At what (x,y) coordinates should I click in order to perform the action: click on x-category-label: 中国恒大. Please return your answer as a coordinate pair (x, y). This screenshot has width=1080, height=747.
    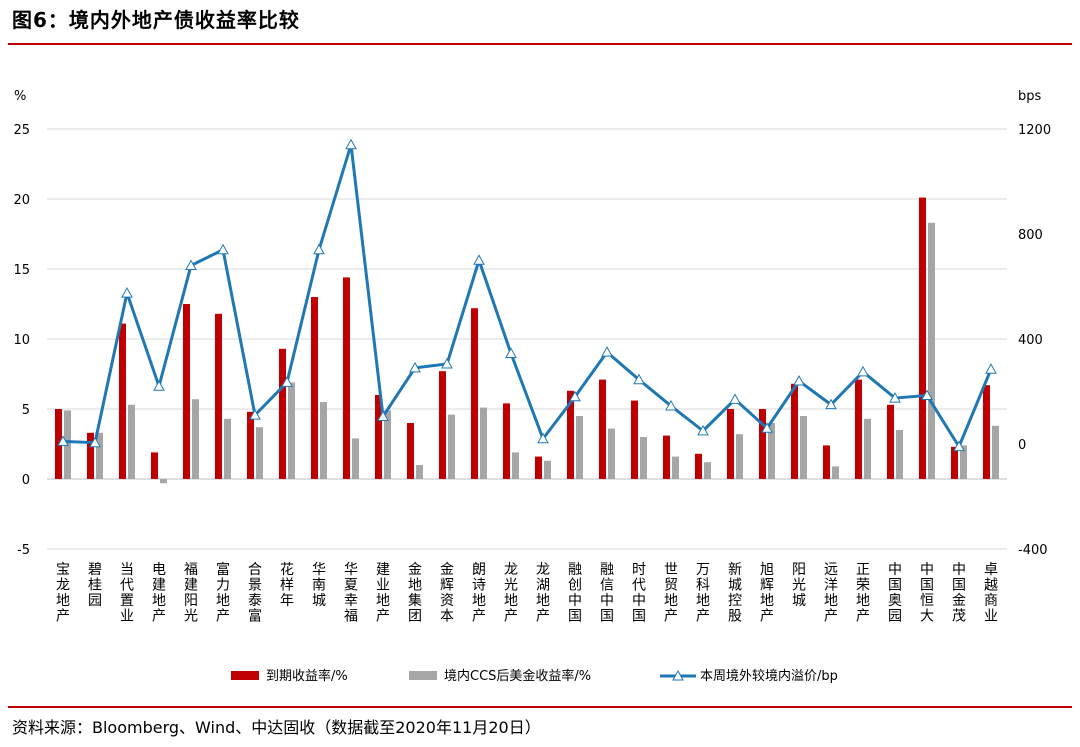
    Looking at the image, I should click on (927, 593).